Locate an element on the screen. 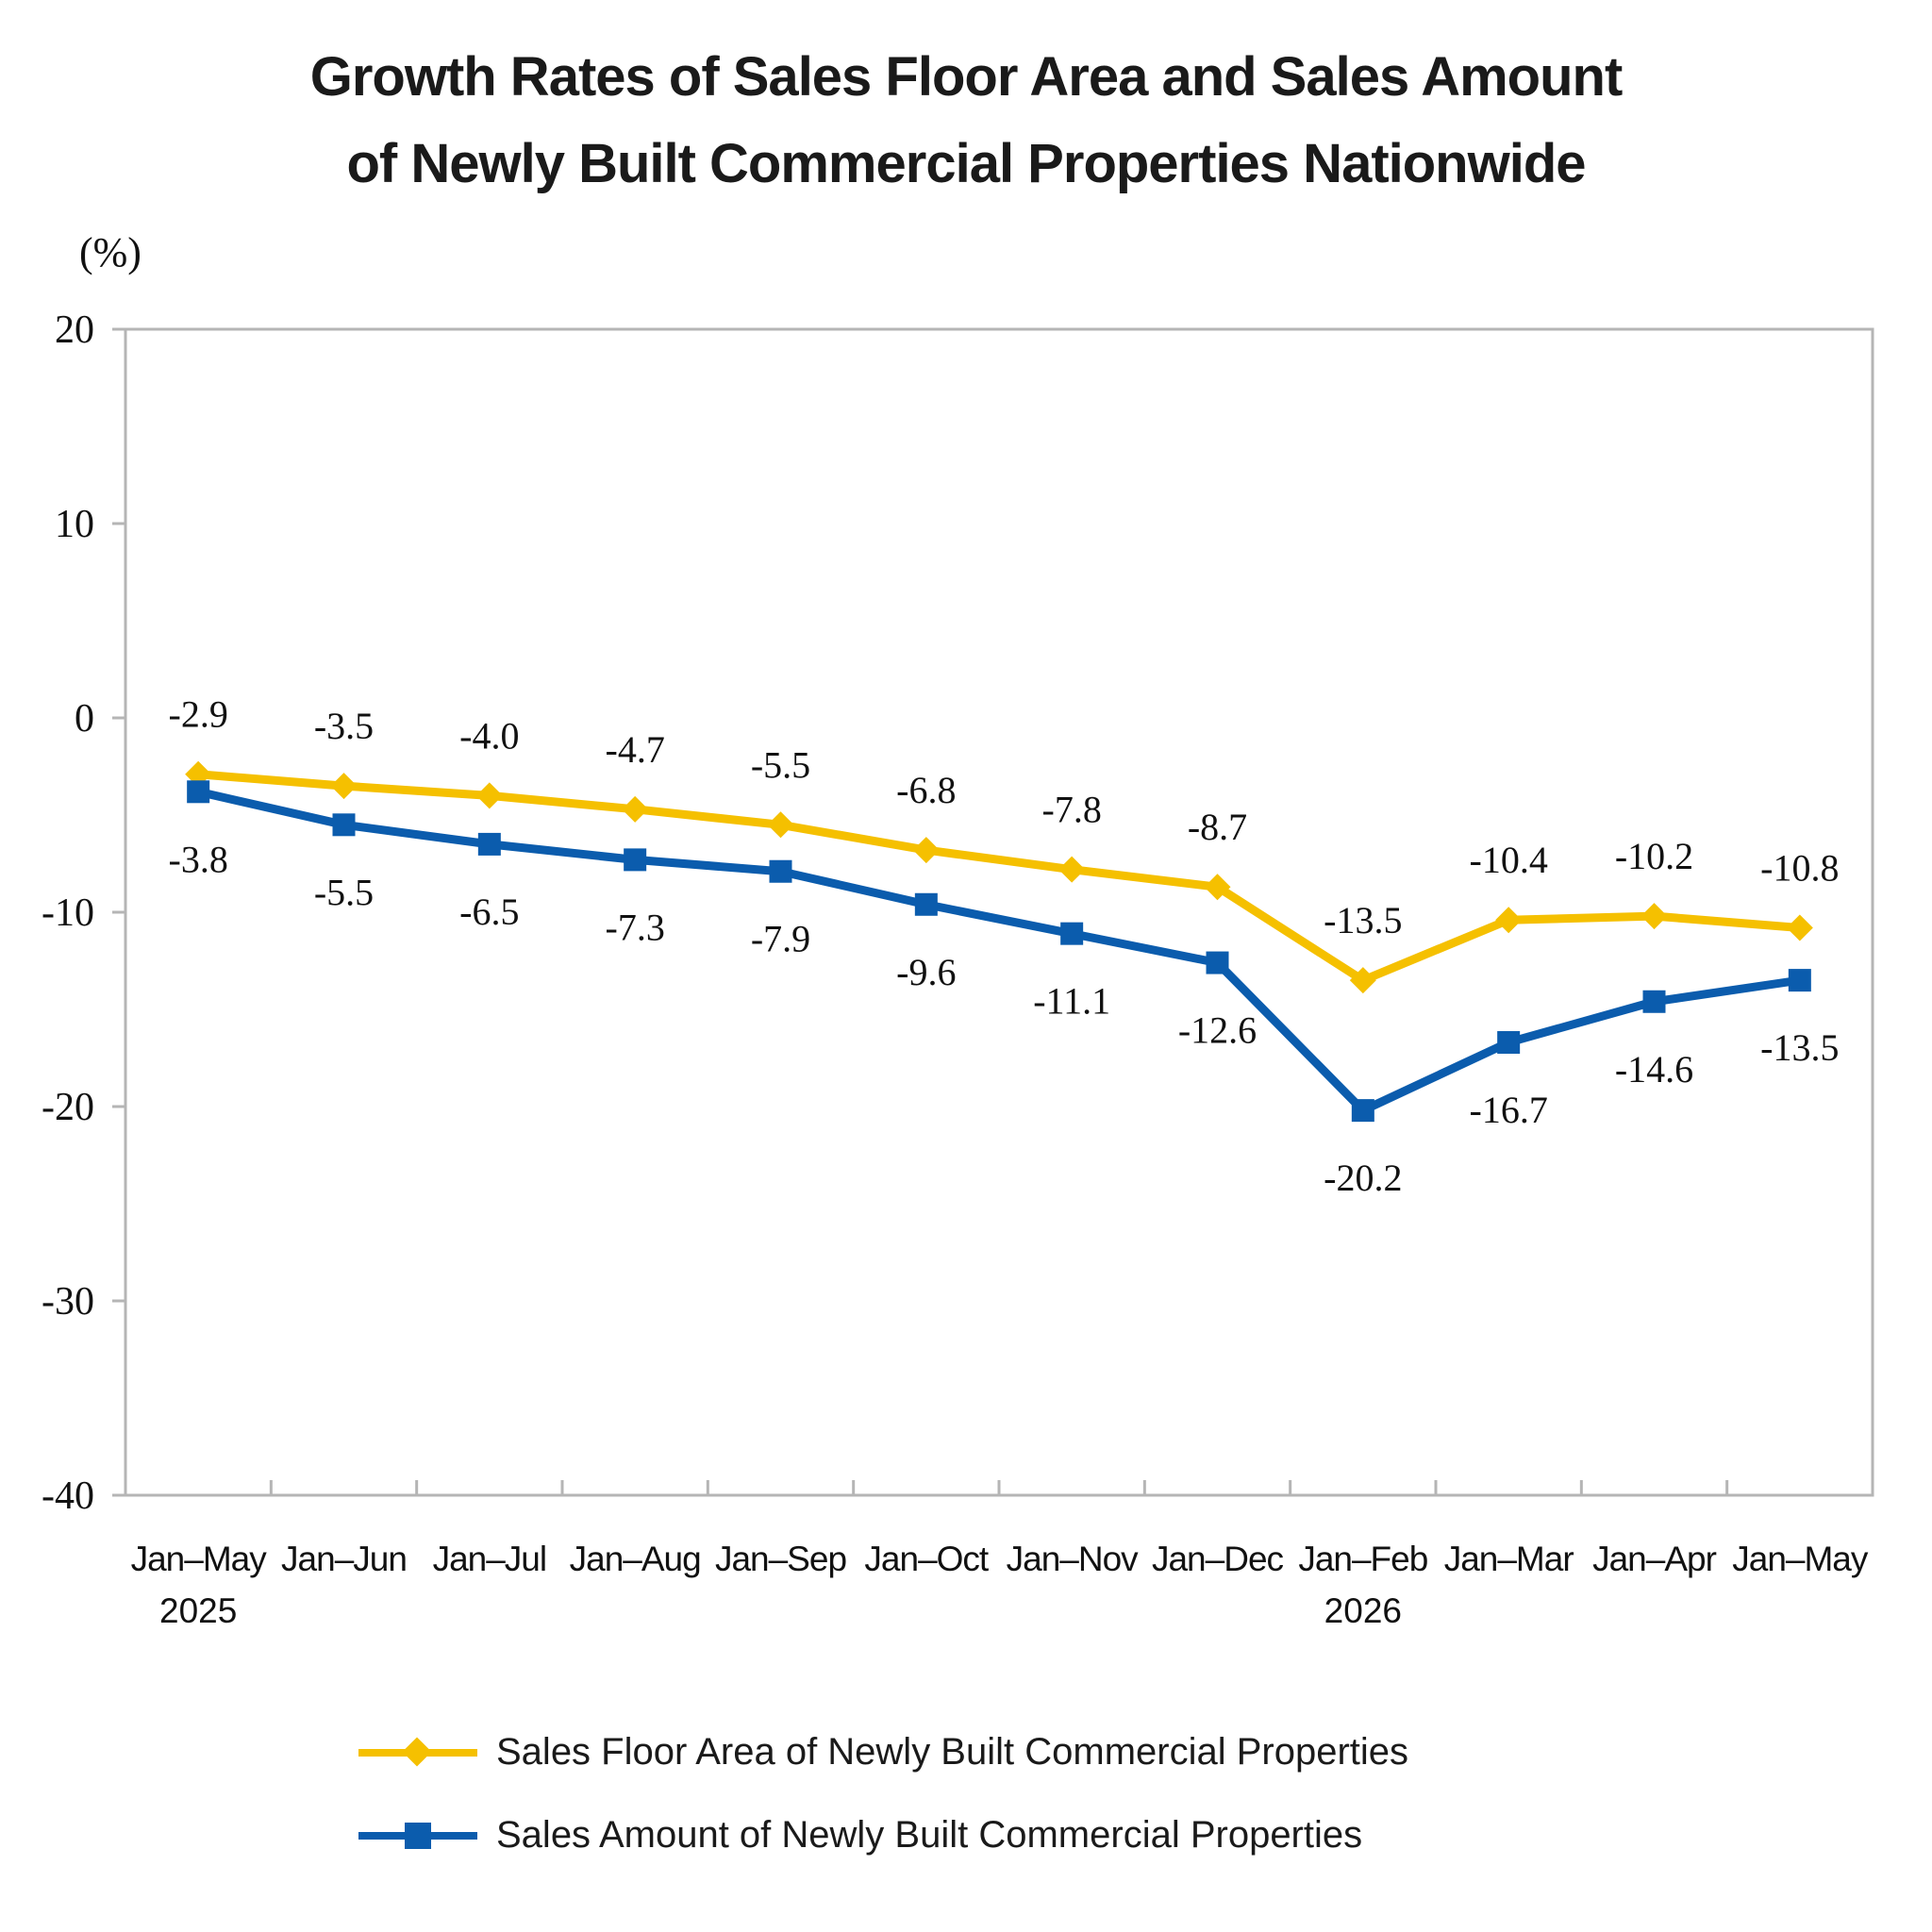  sales-amount-data-label: -9.6 is located at coordinates (926, 972).